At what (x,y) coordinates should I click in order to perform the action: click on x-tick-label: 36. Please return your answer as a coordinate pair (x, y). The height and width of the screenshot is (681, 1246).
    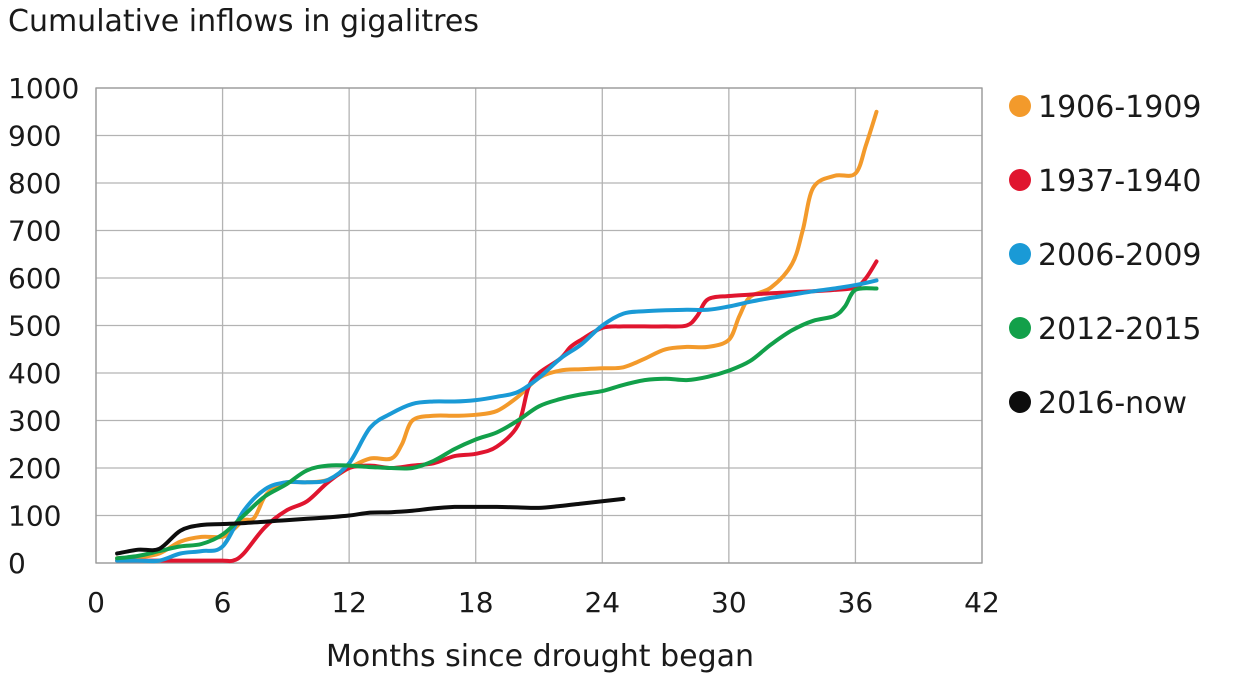
    Looking at the image, I should click on (856, 602).